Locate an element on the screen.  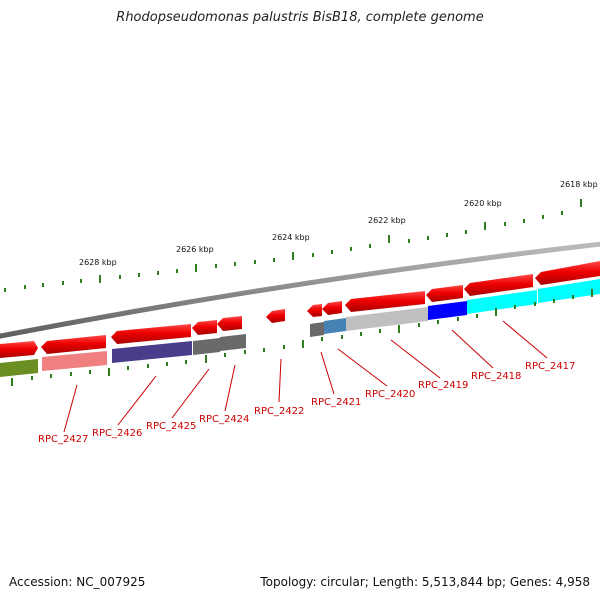
scale-tick-label: 2618 kbp is located at coordinates (579, 184).